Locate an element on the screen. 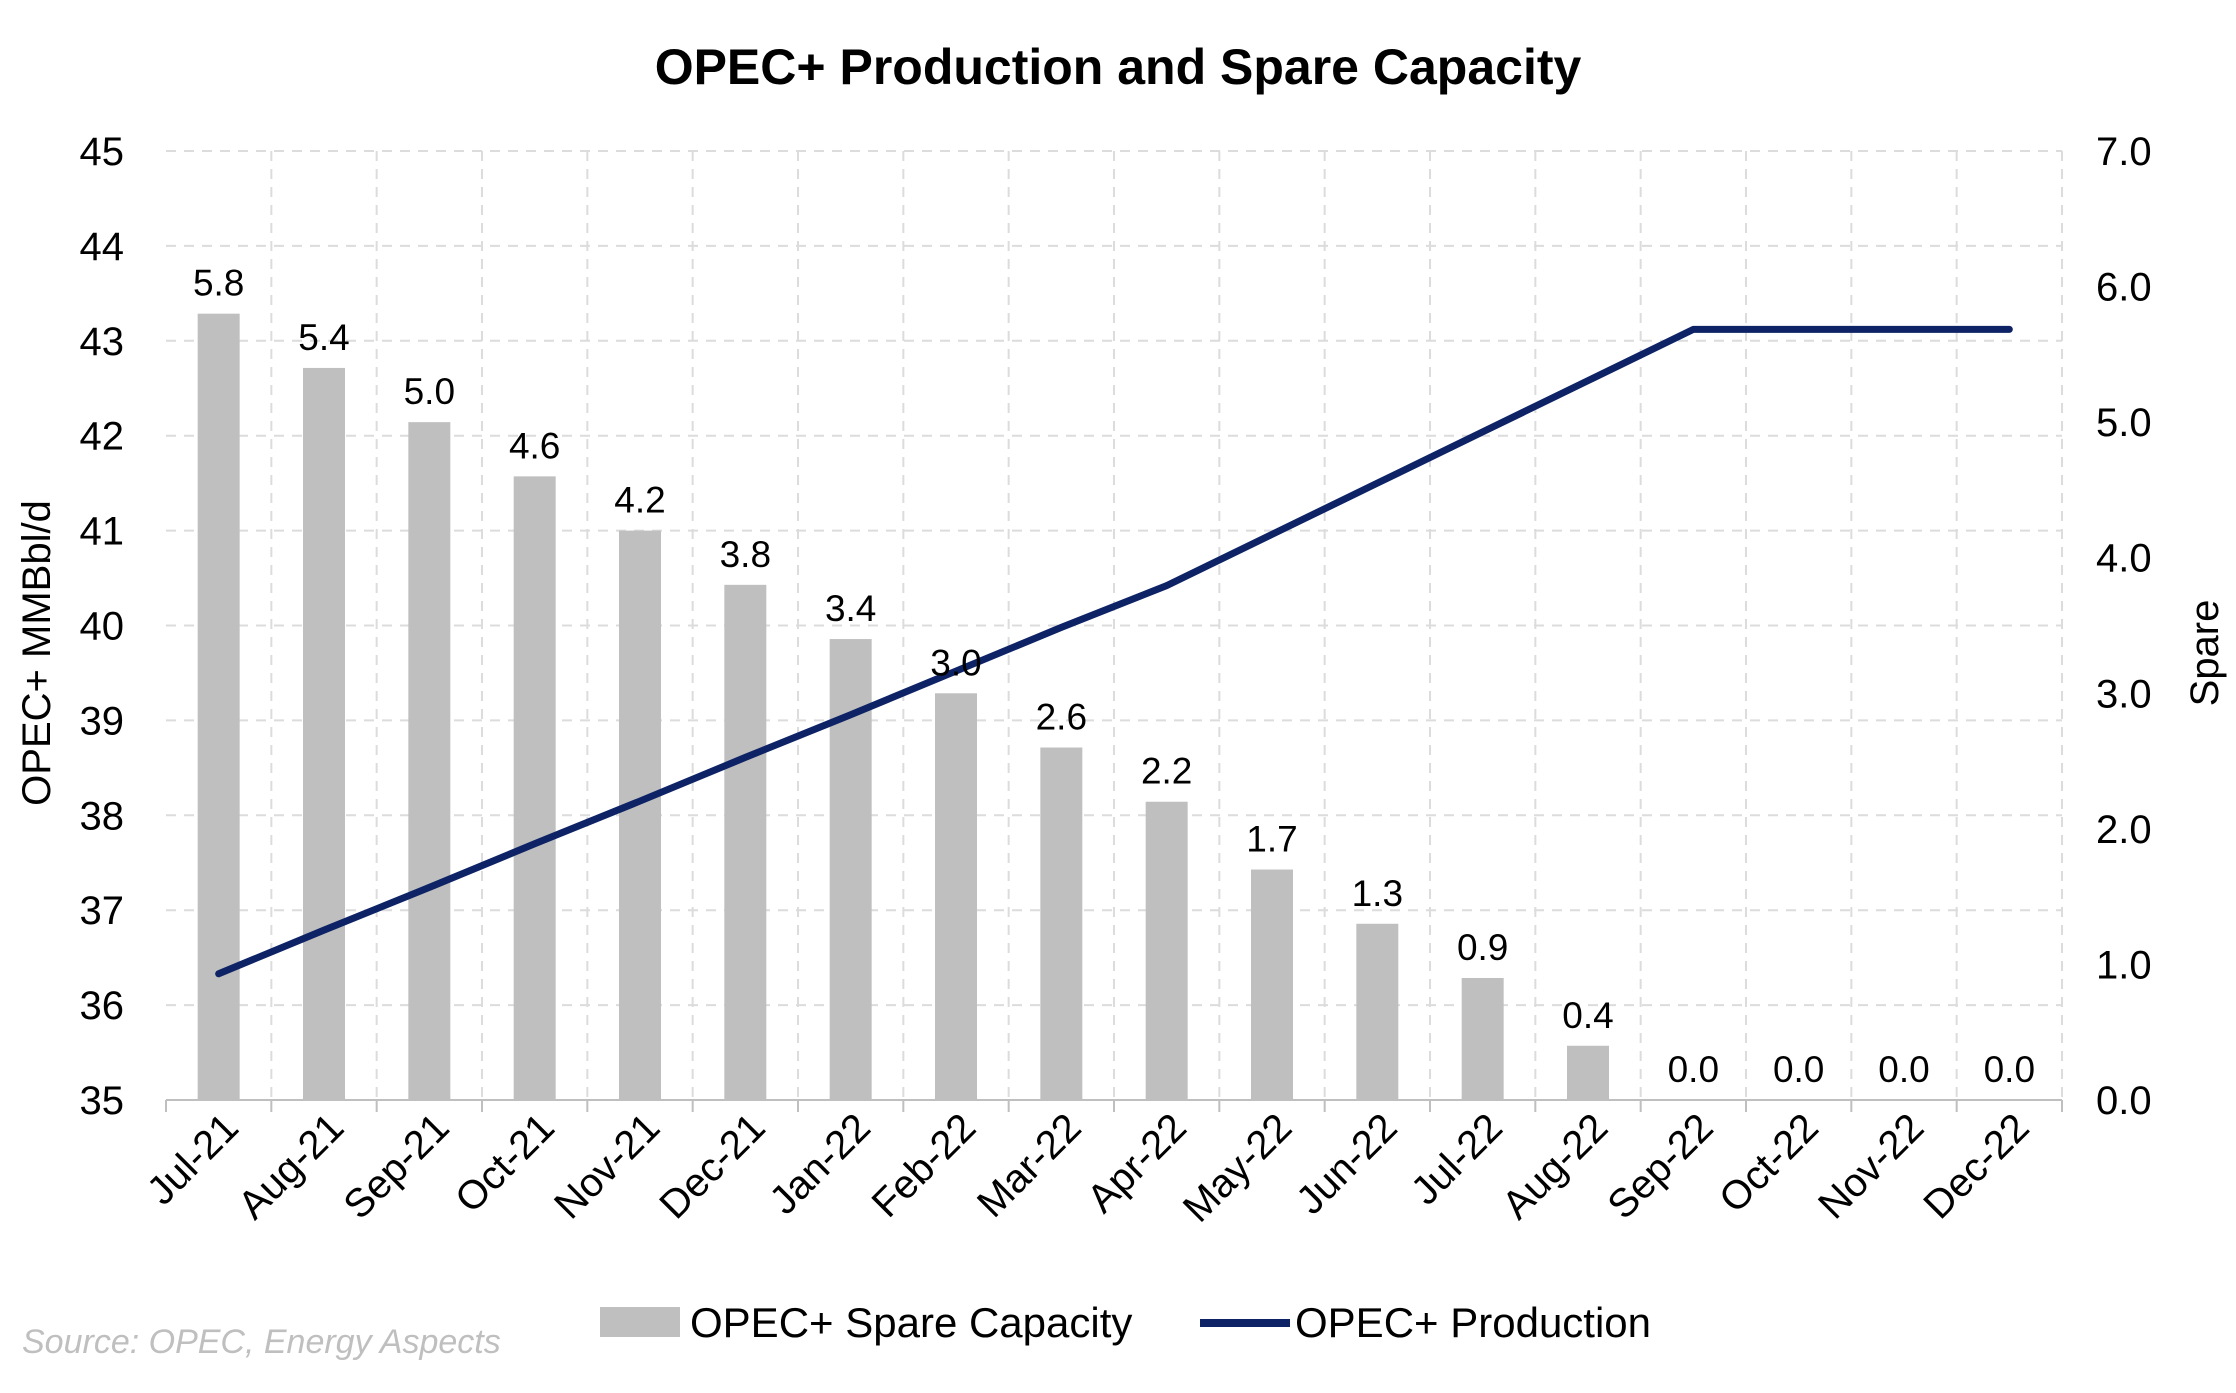  data-label: 4.6 is located at coordinates (534, 445).